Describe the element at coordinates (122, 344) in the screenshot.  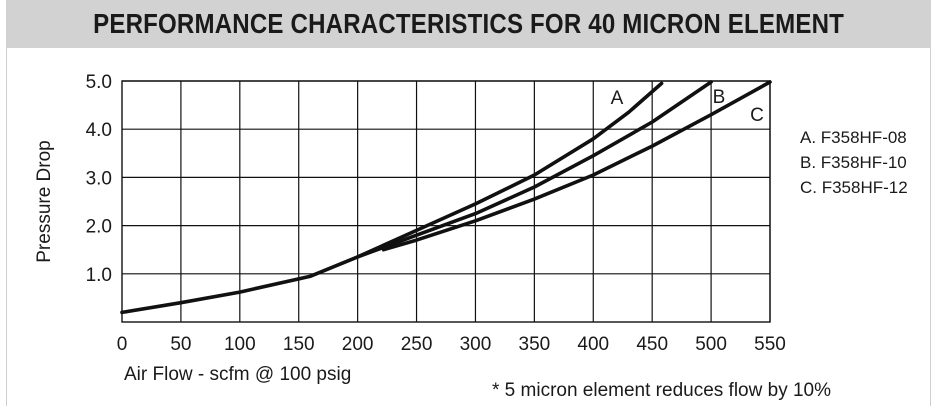
I see `x-tick-label-0: 0` at that location.